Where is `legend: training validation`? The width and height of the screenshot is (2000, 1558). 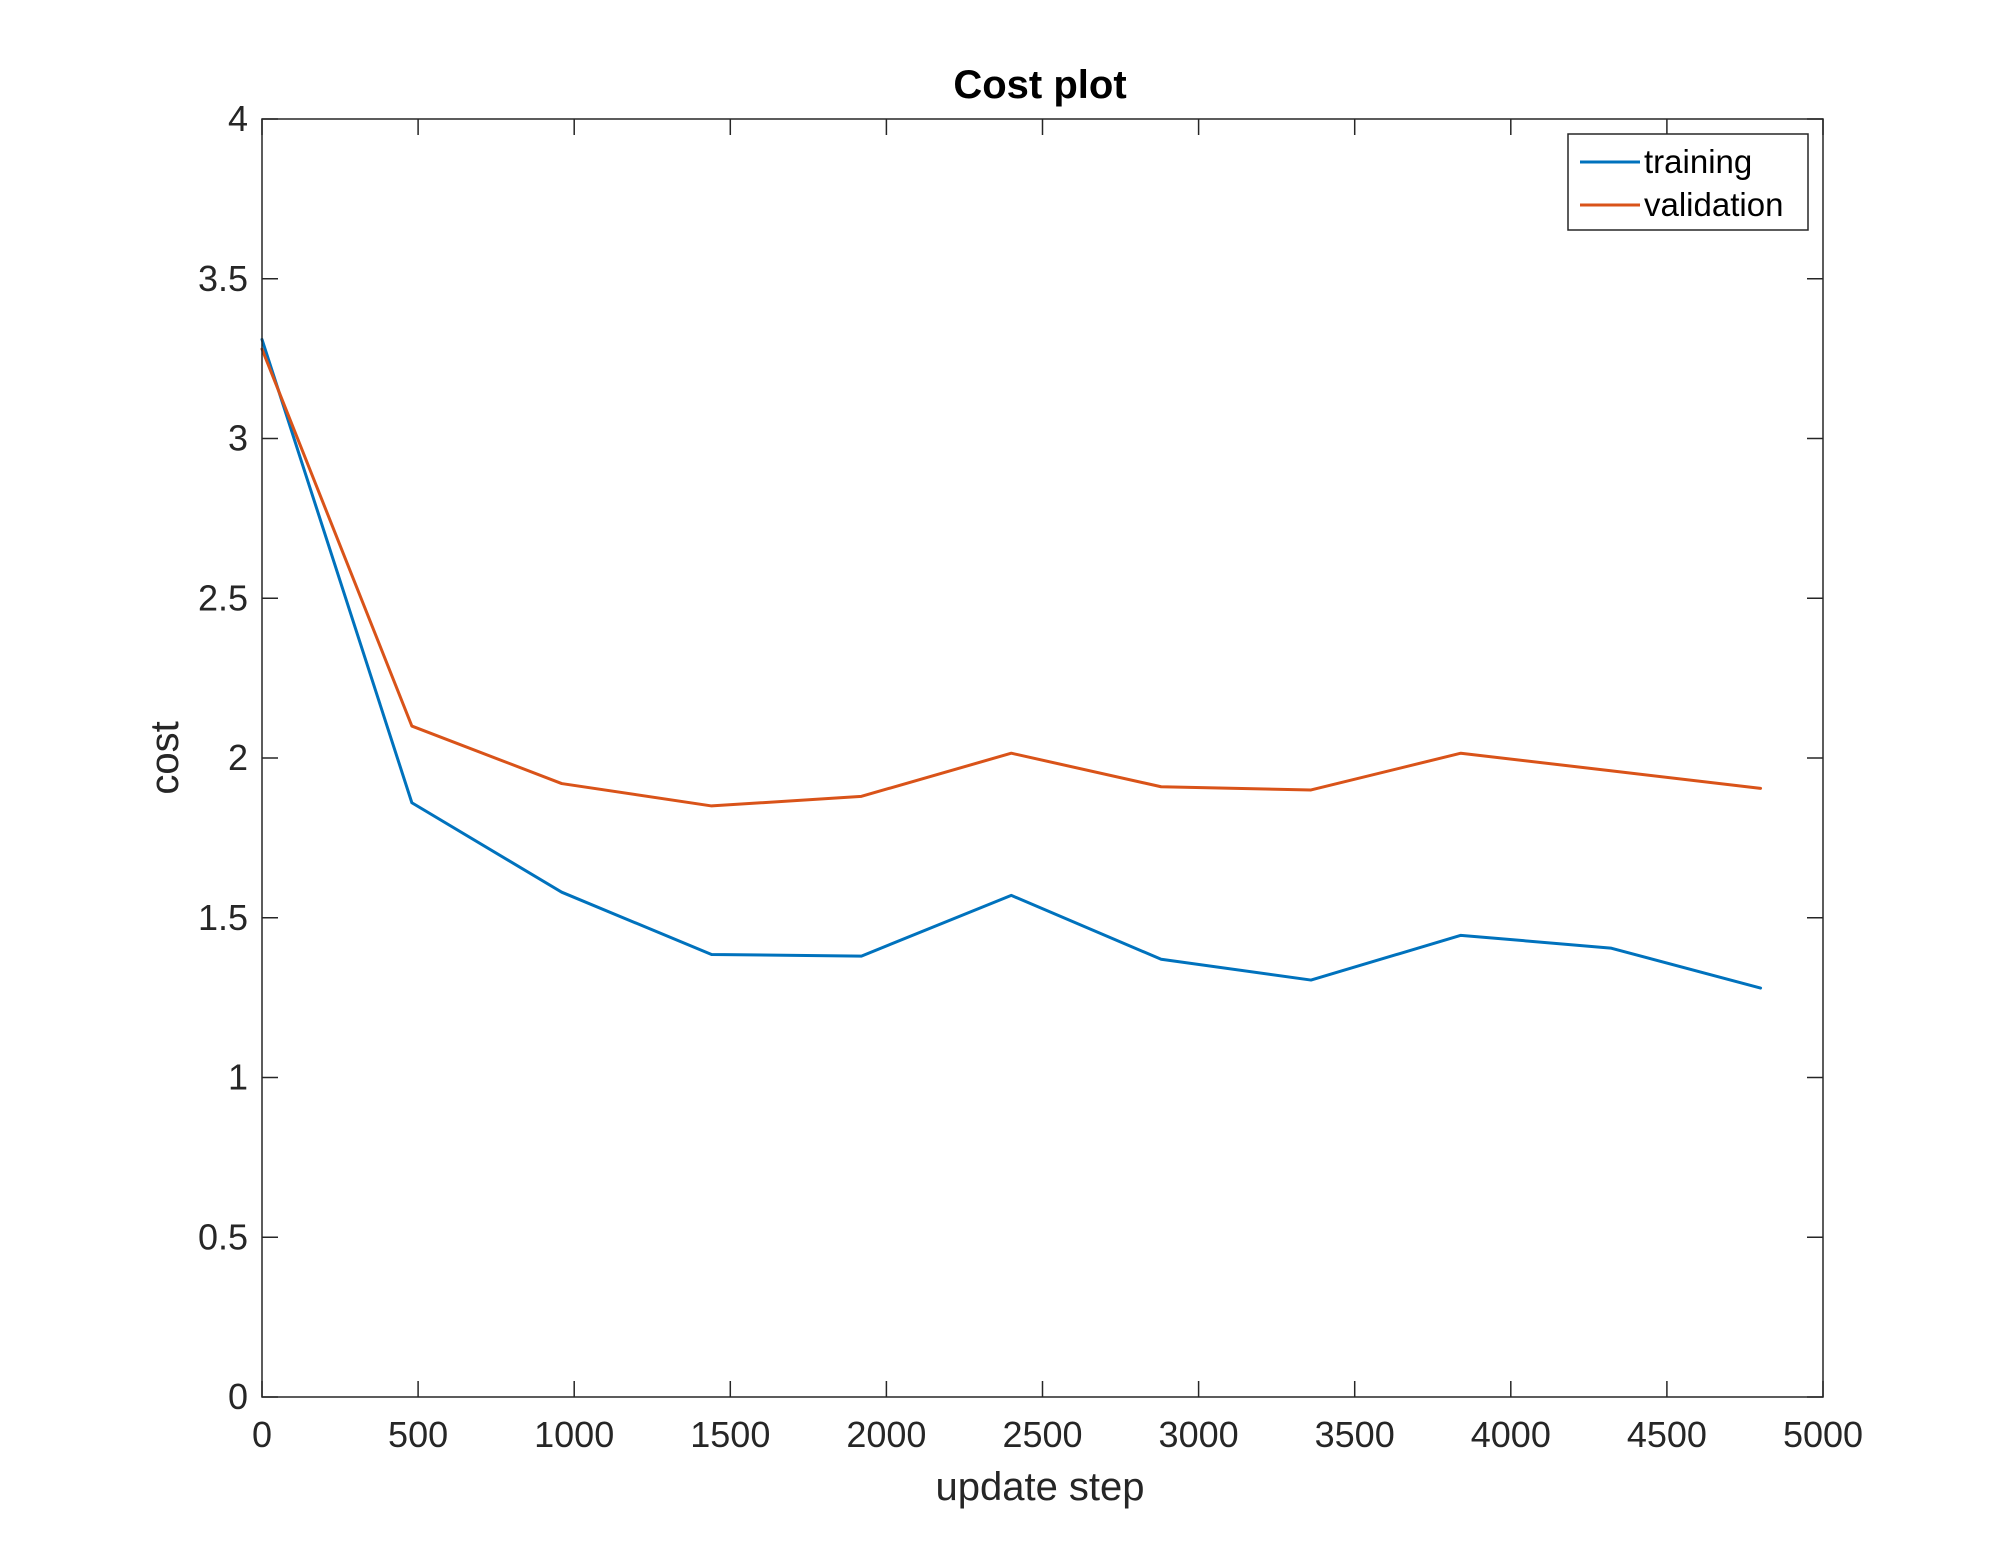
legend: training validation is located at coordinates (1688, 182).